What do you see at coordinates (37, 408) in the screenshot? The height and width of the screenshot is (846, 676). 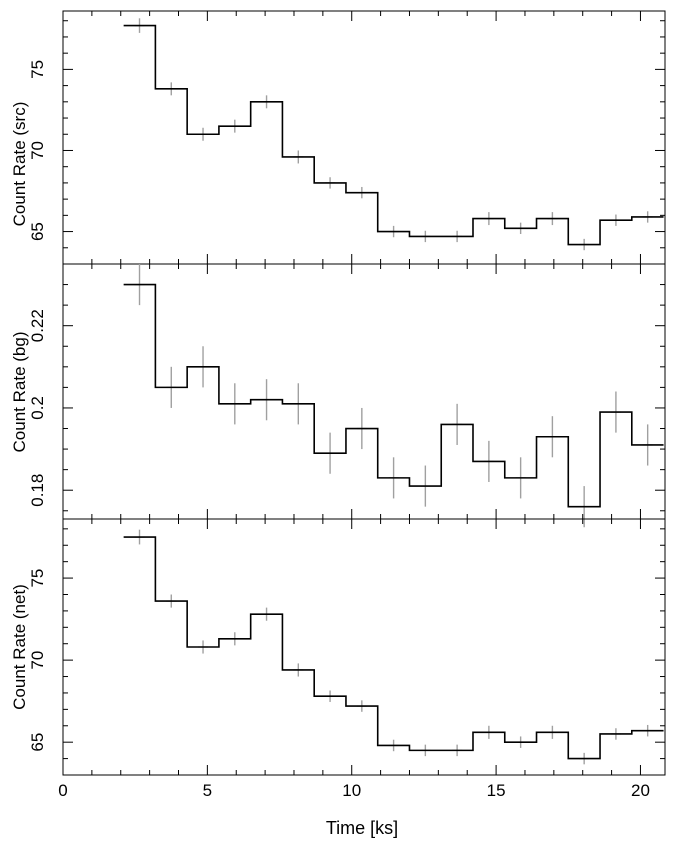 I see `y-tick-label: 0.2` at bounding box center [37, 408].